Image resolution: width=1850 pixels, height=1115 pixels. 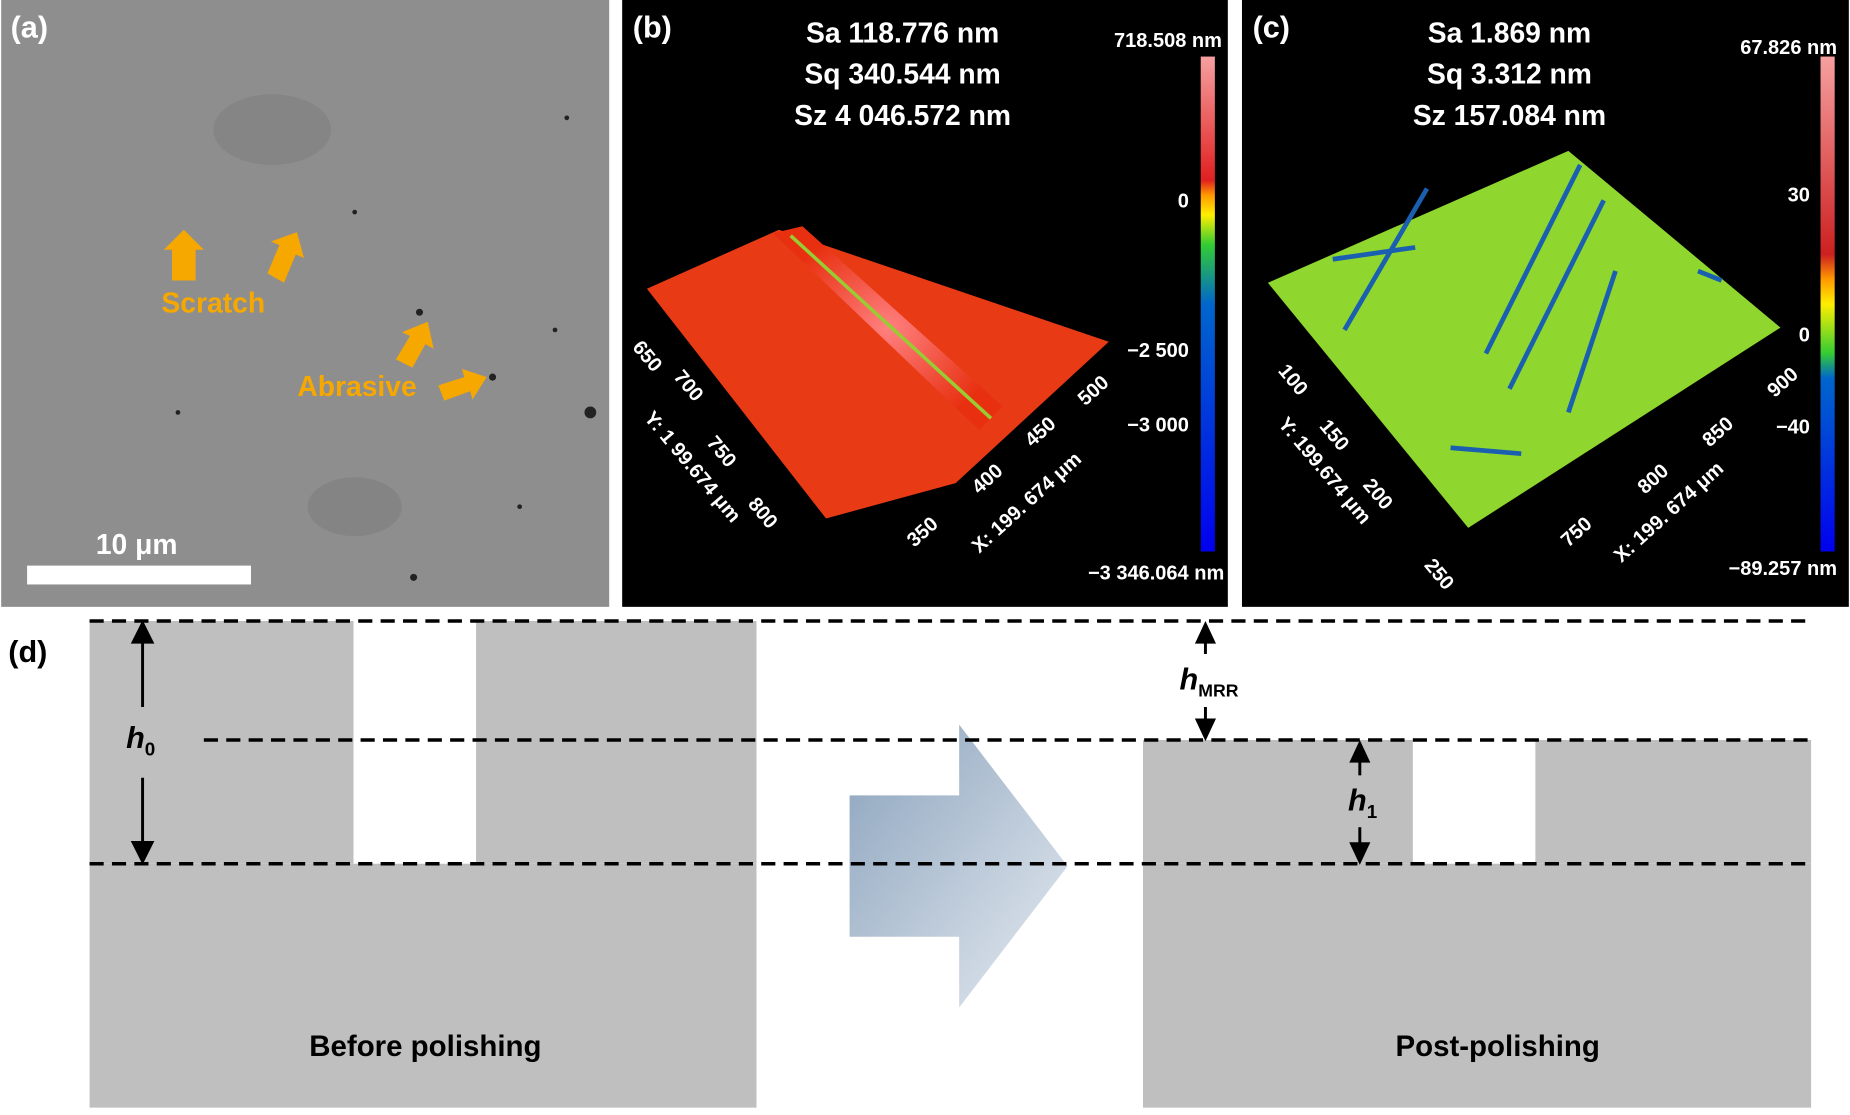 I want to click on scratch-label: Scratch, so click(x=213, y=302).